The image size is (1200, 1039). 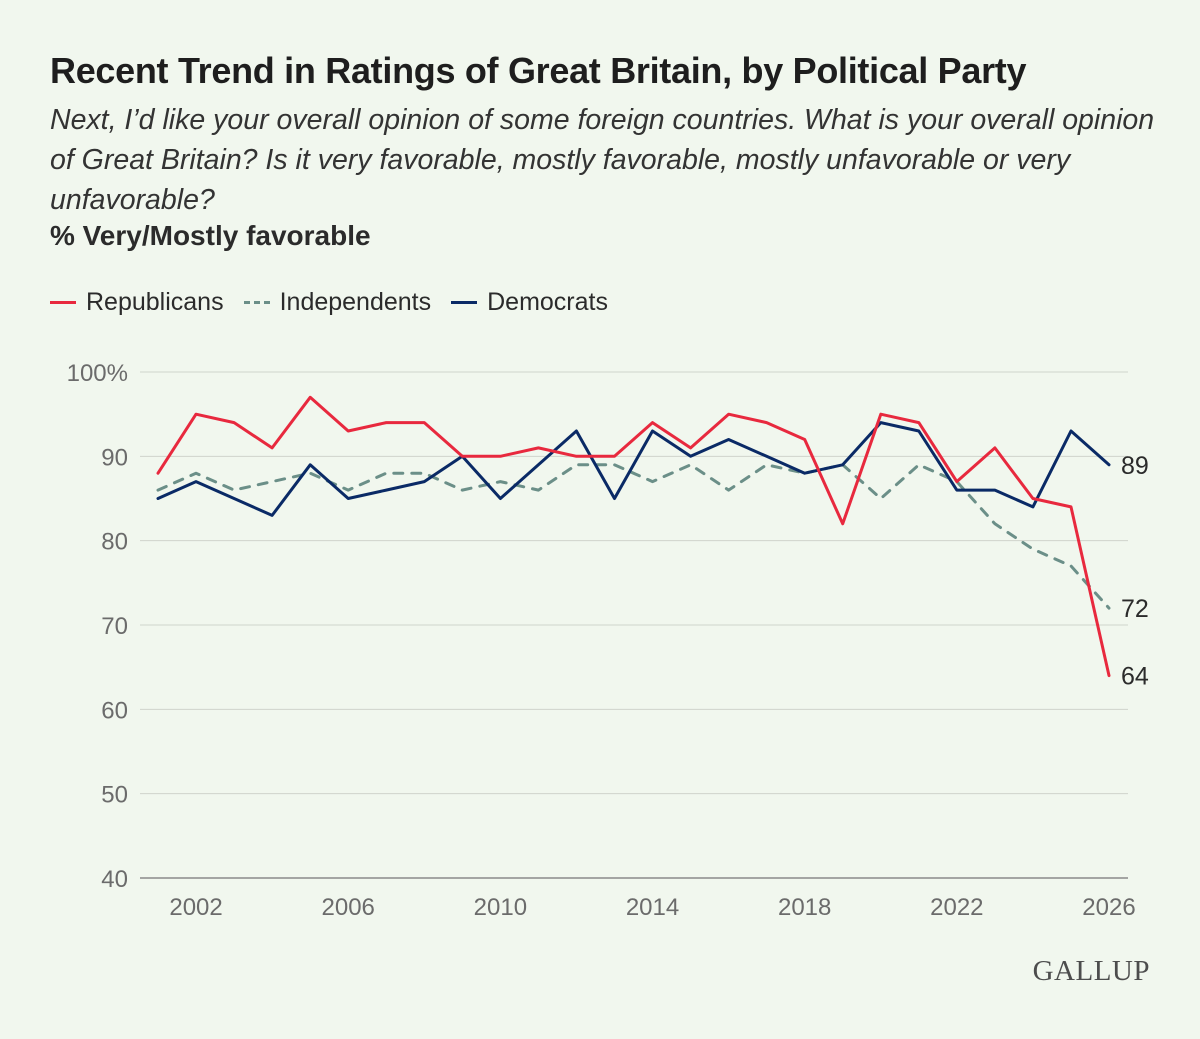 I want to click on legend-item-democrats: Democrats, so click(x=529, y=302).